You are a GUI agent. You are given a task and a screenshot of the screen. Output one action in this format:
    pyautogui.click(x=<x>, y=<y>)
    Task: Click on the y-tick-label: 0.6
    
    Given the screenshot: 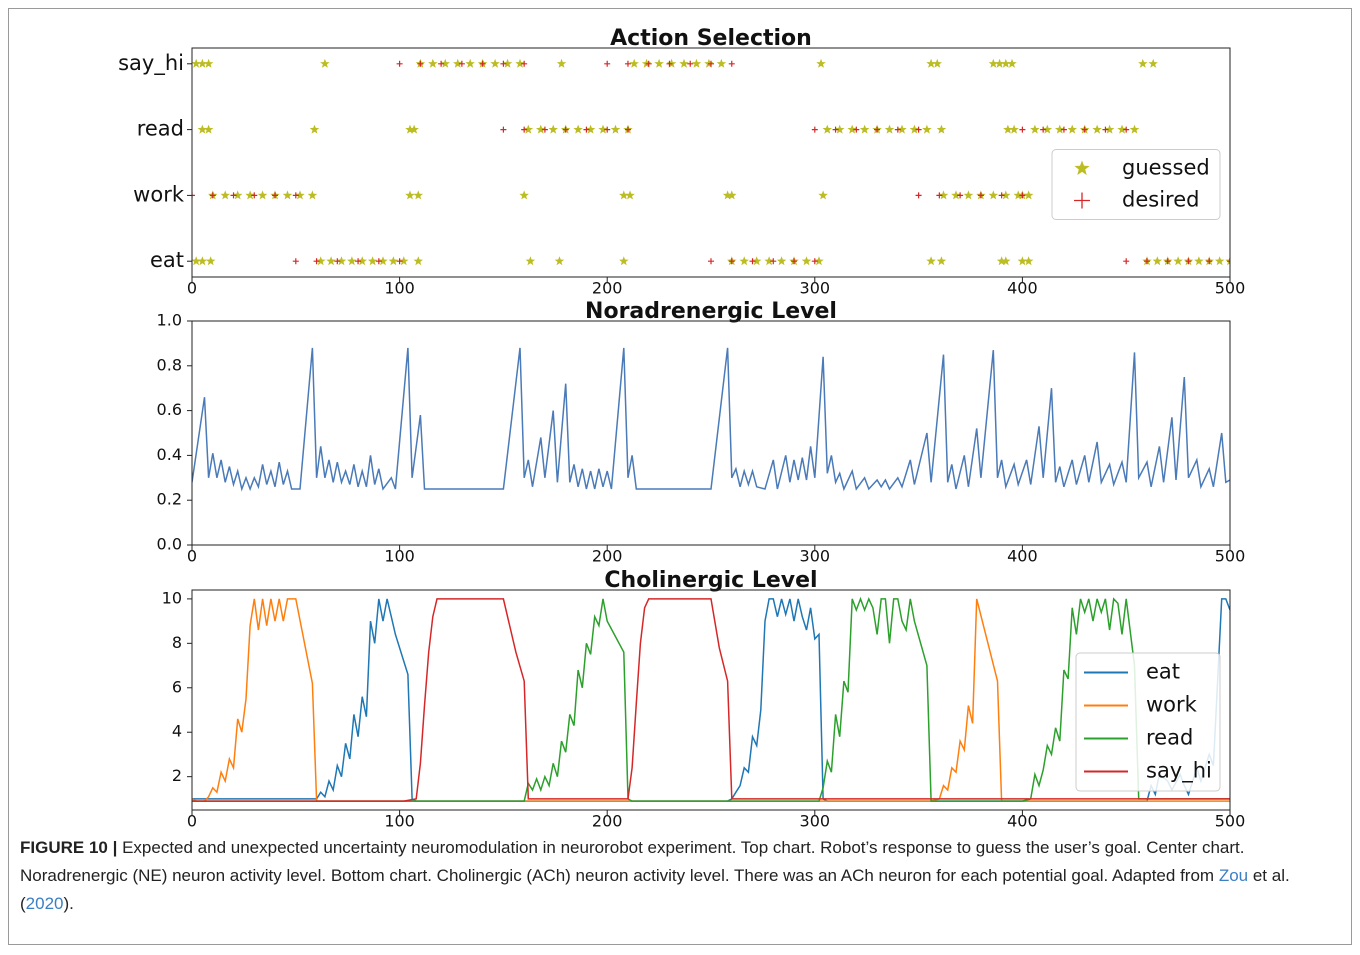 What is the action you would take?
    pyautogui.click(x=169, y=409)
    